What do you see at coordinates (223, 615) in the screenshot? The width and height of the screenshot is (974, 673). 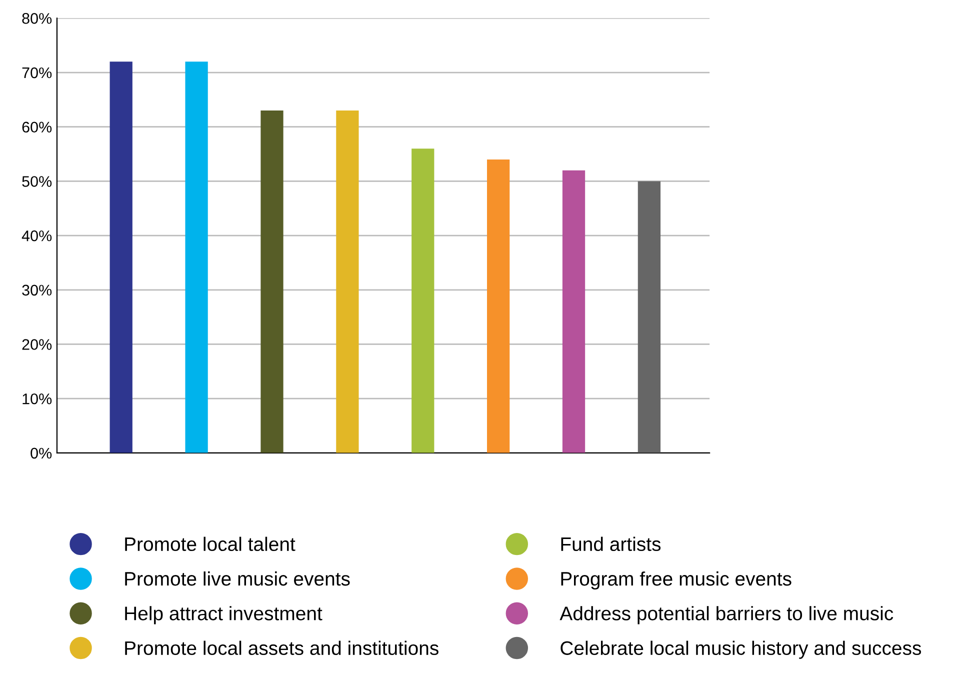 I see `legend-label: Help attract investment` at bounding box center [223, 615].